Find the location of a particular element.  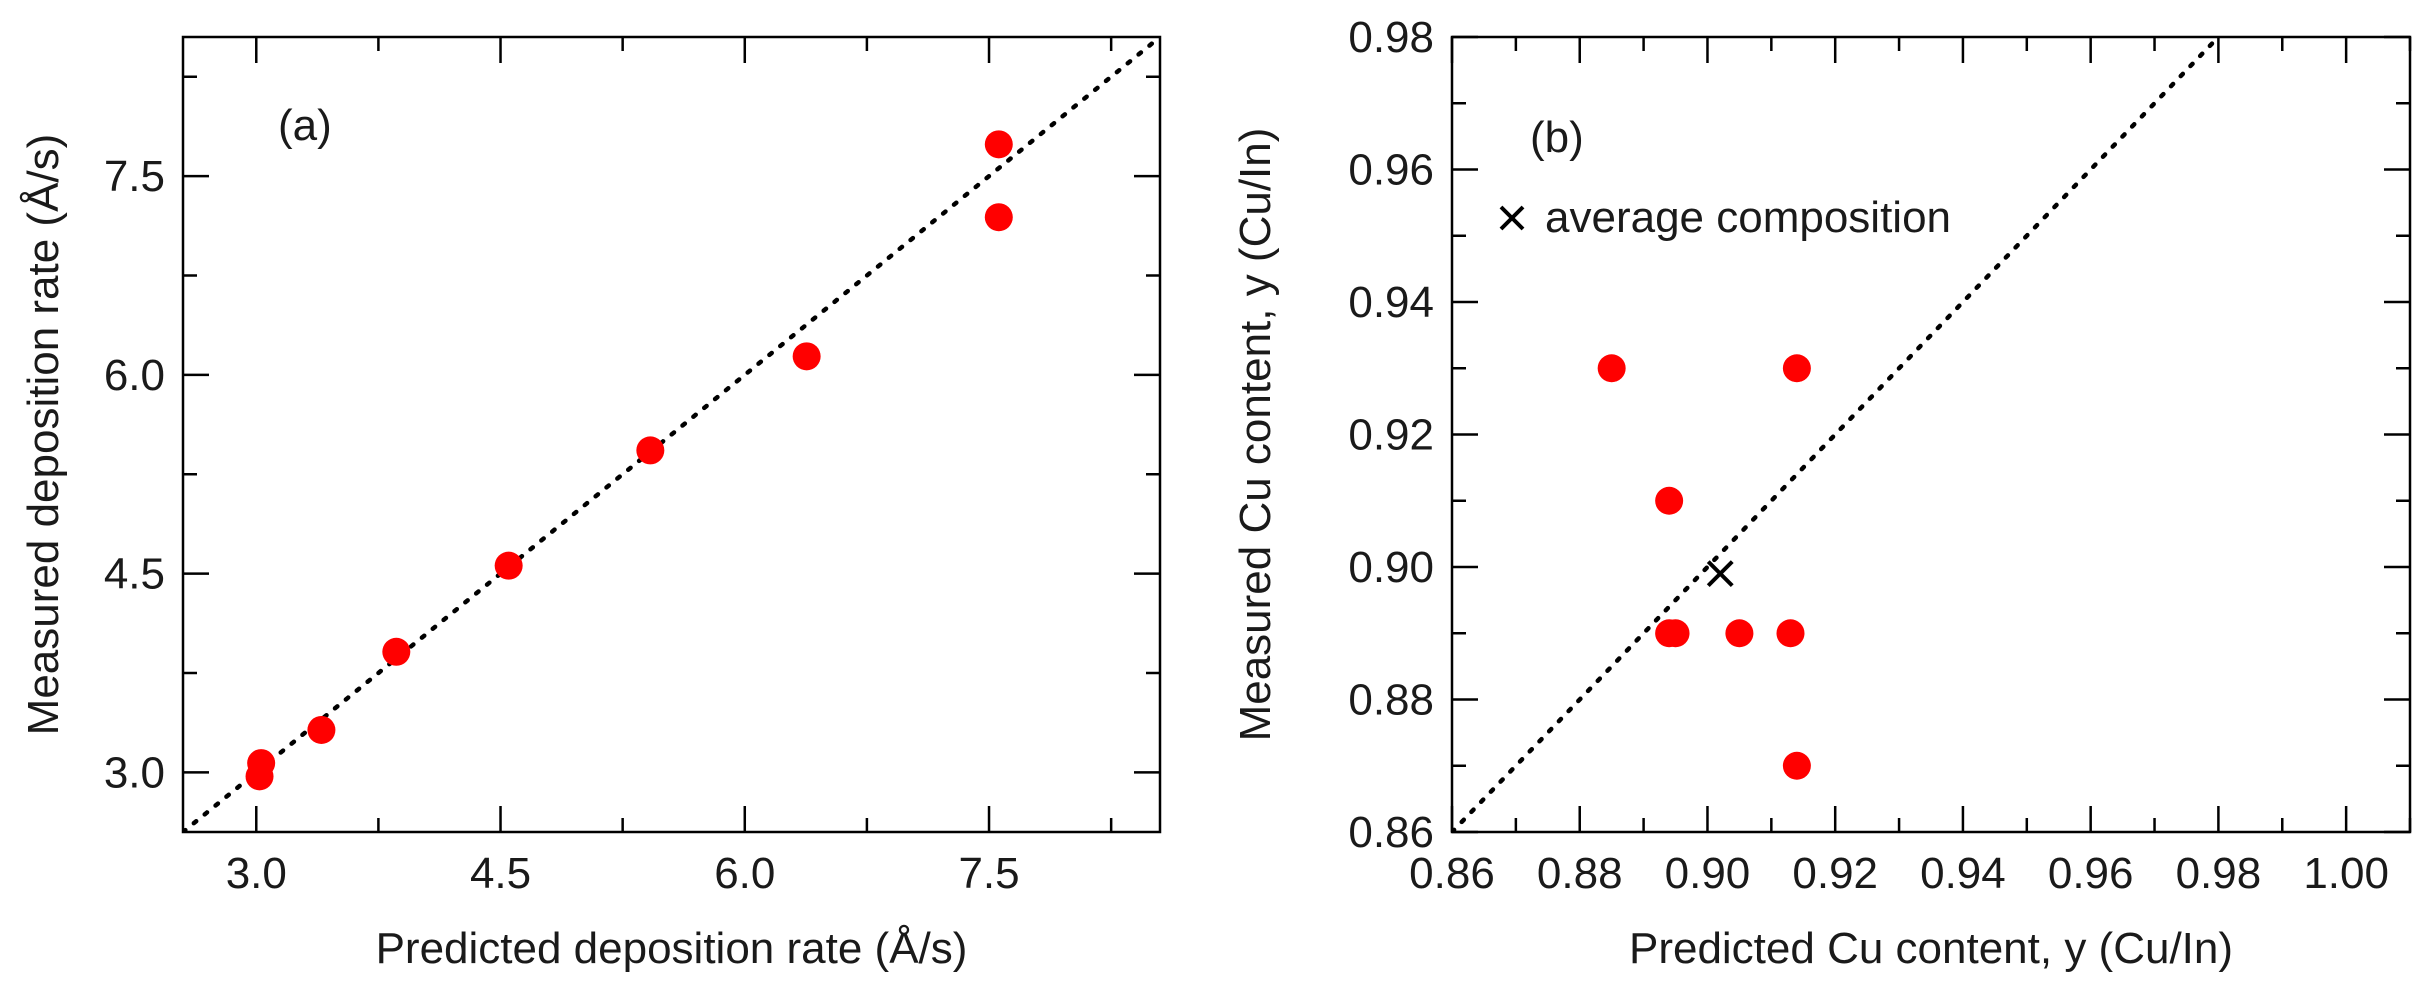

x-tick-label: 0.90 is located at coordinates (1708, 873).